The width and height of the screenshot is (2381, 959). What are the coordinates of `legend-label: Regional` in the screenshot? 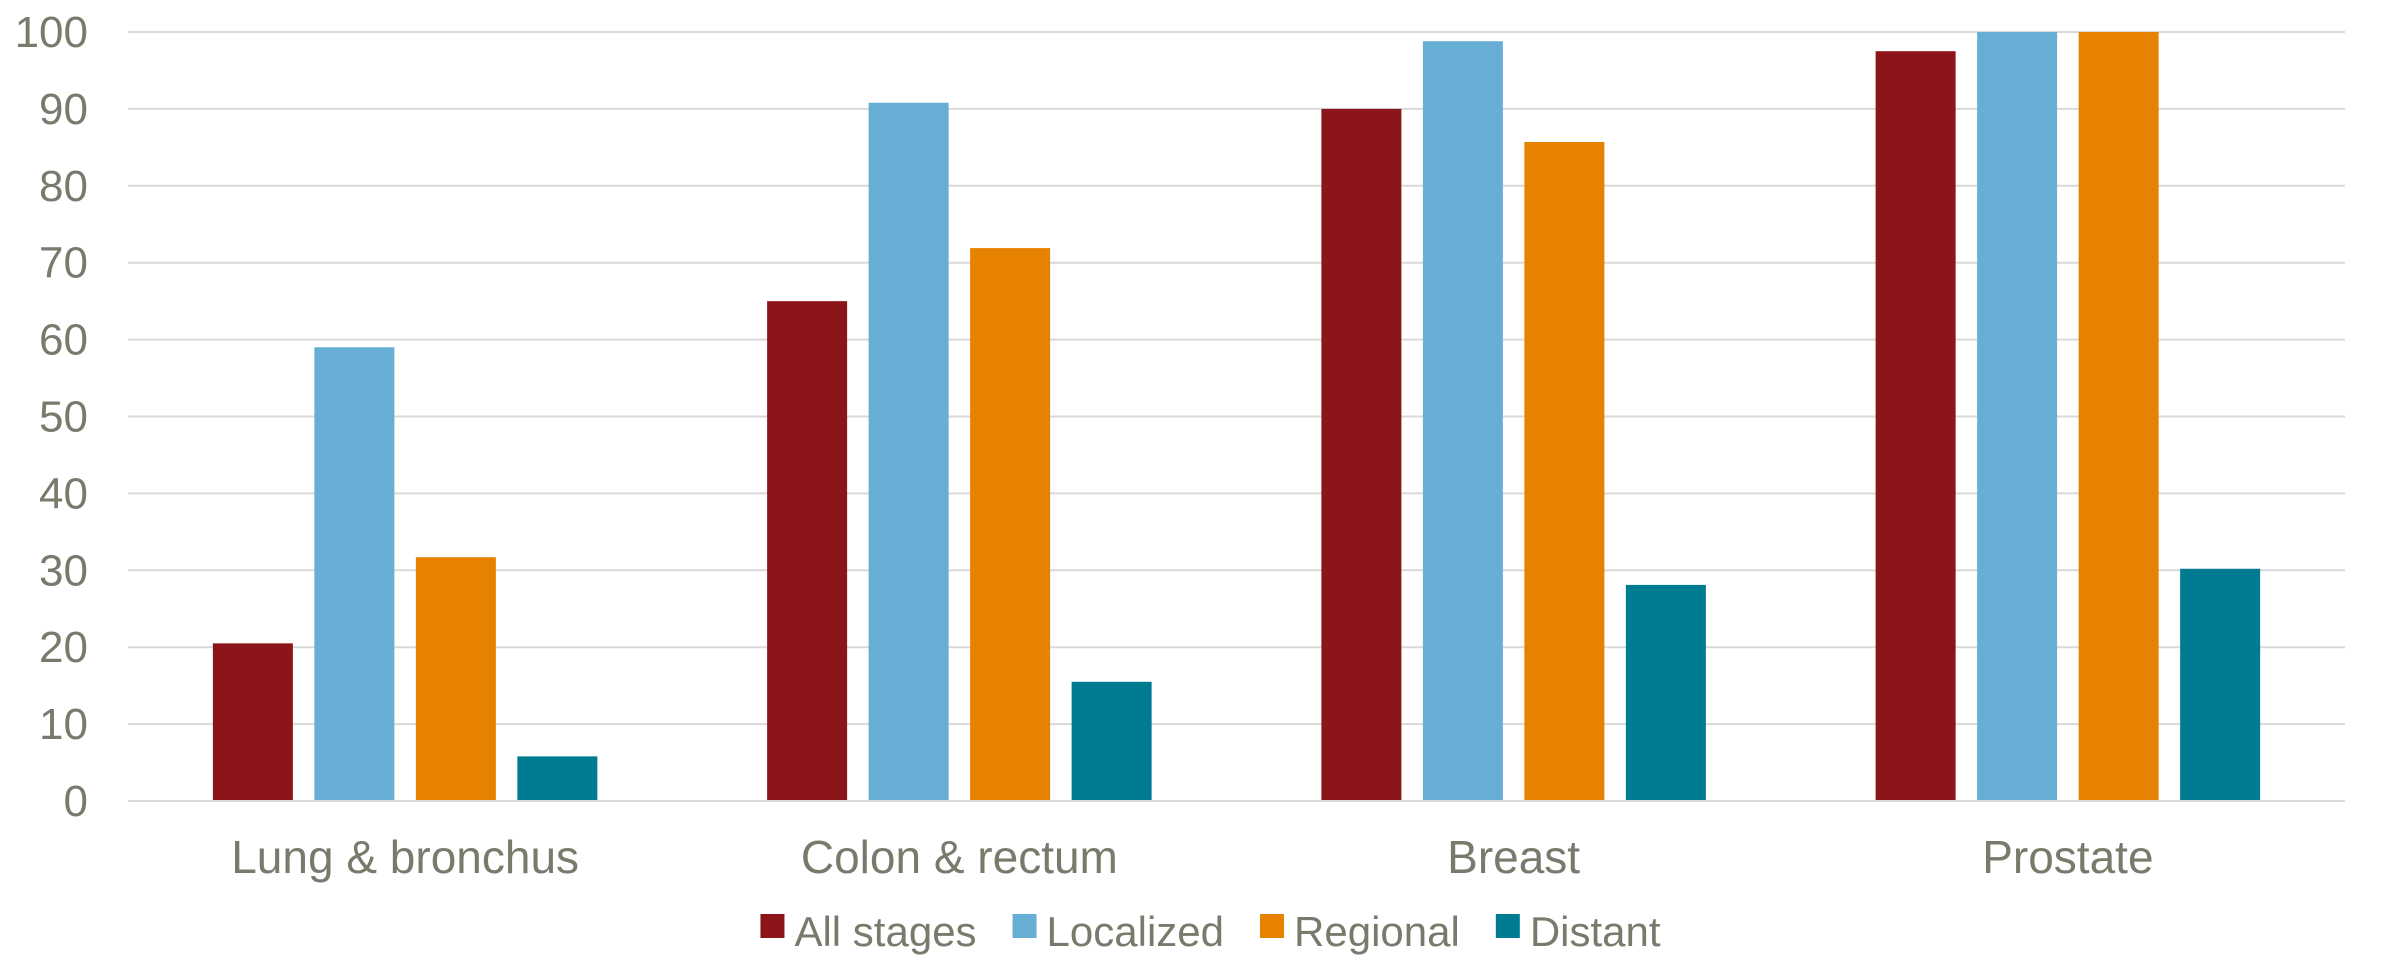 It's located at (1377, 931).